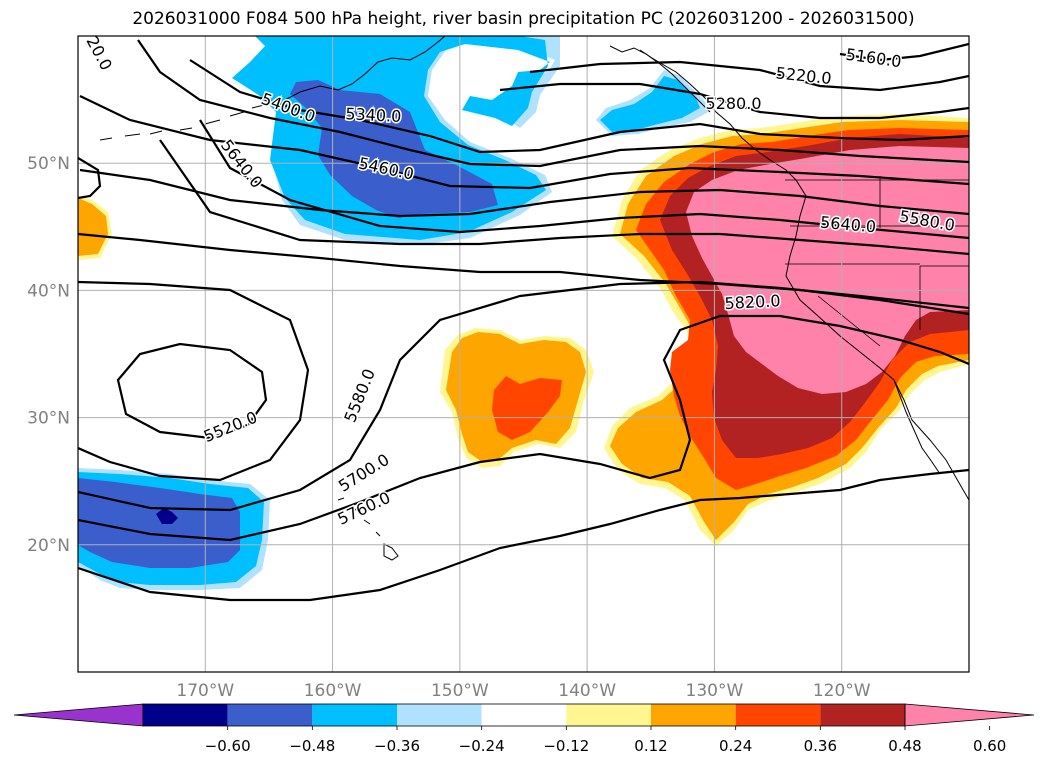  Describe the element at coordinates (842, 691) in the screenshot. I see `lon-tick-label: 120°W` at that location.